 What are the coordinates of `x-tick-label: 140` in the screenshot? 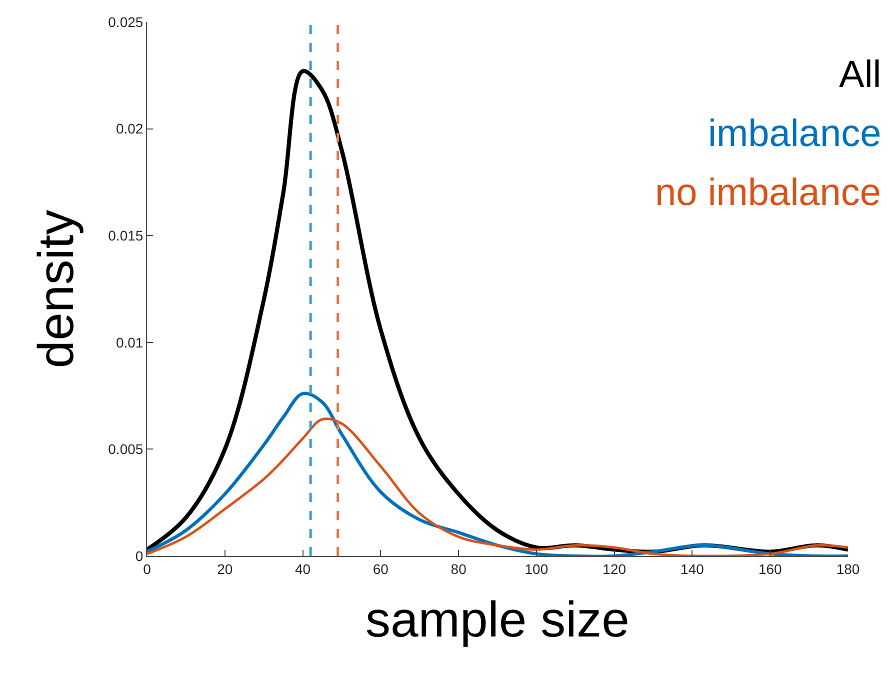 It's located at (692, 568).